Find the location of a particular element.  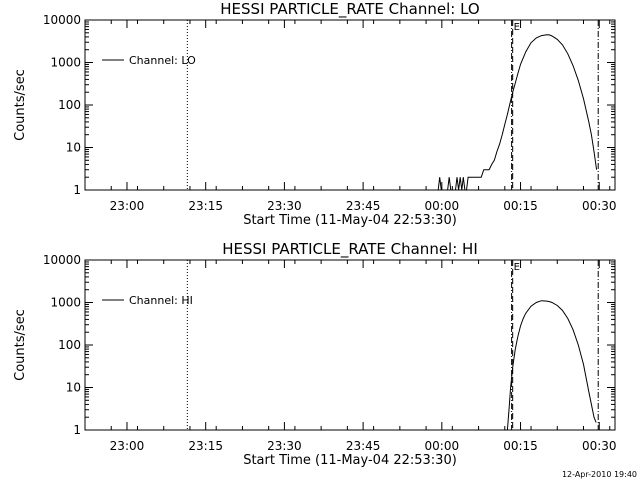

chart-title: HESSI PARTICLE_RATE Channel: LO is located at coordinates (349, 9).